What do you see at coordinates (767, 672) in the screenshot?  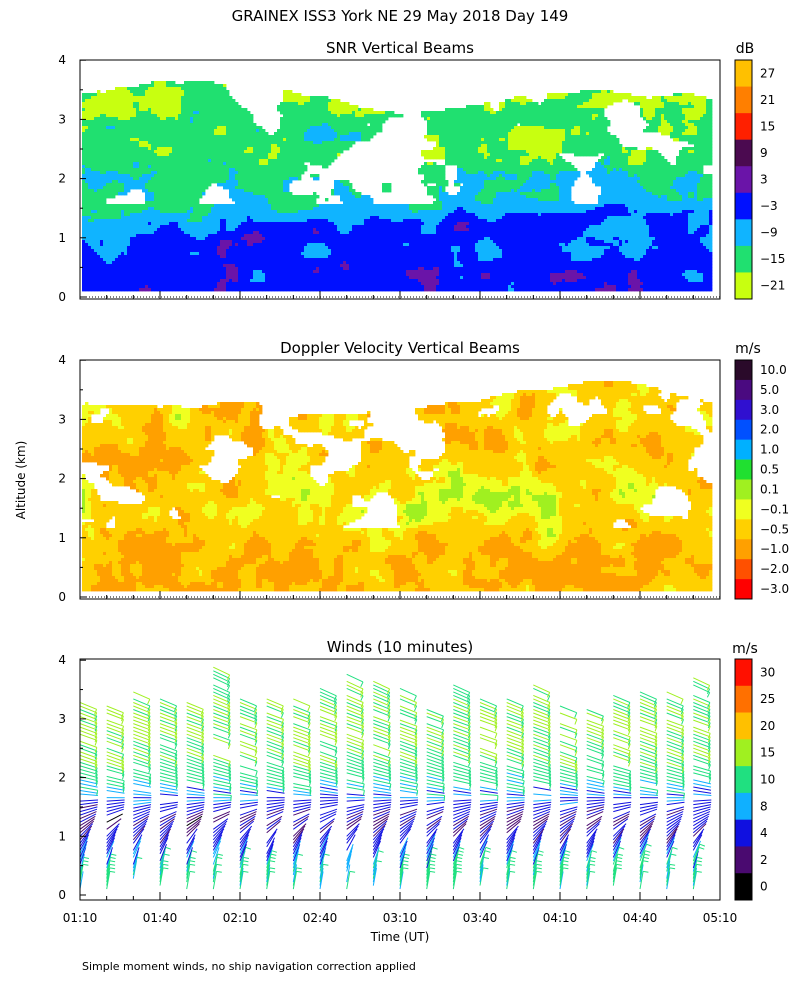 I see `colorbar-label: 30` at bounding box center [767, 672].